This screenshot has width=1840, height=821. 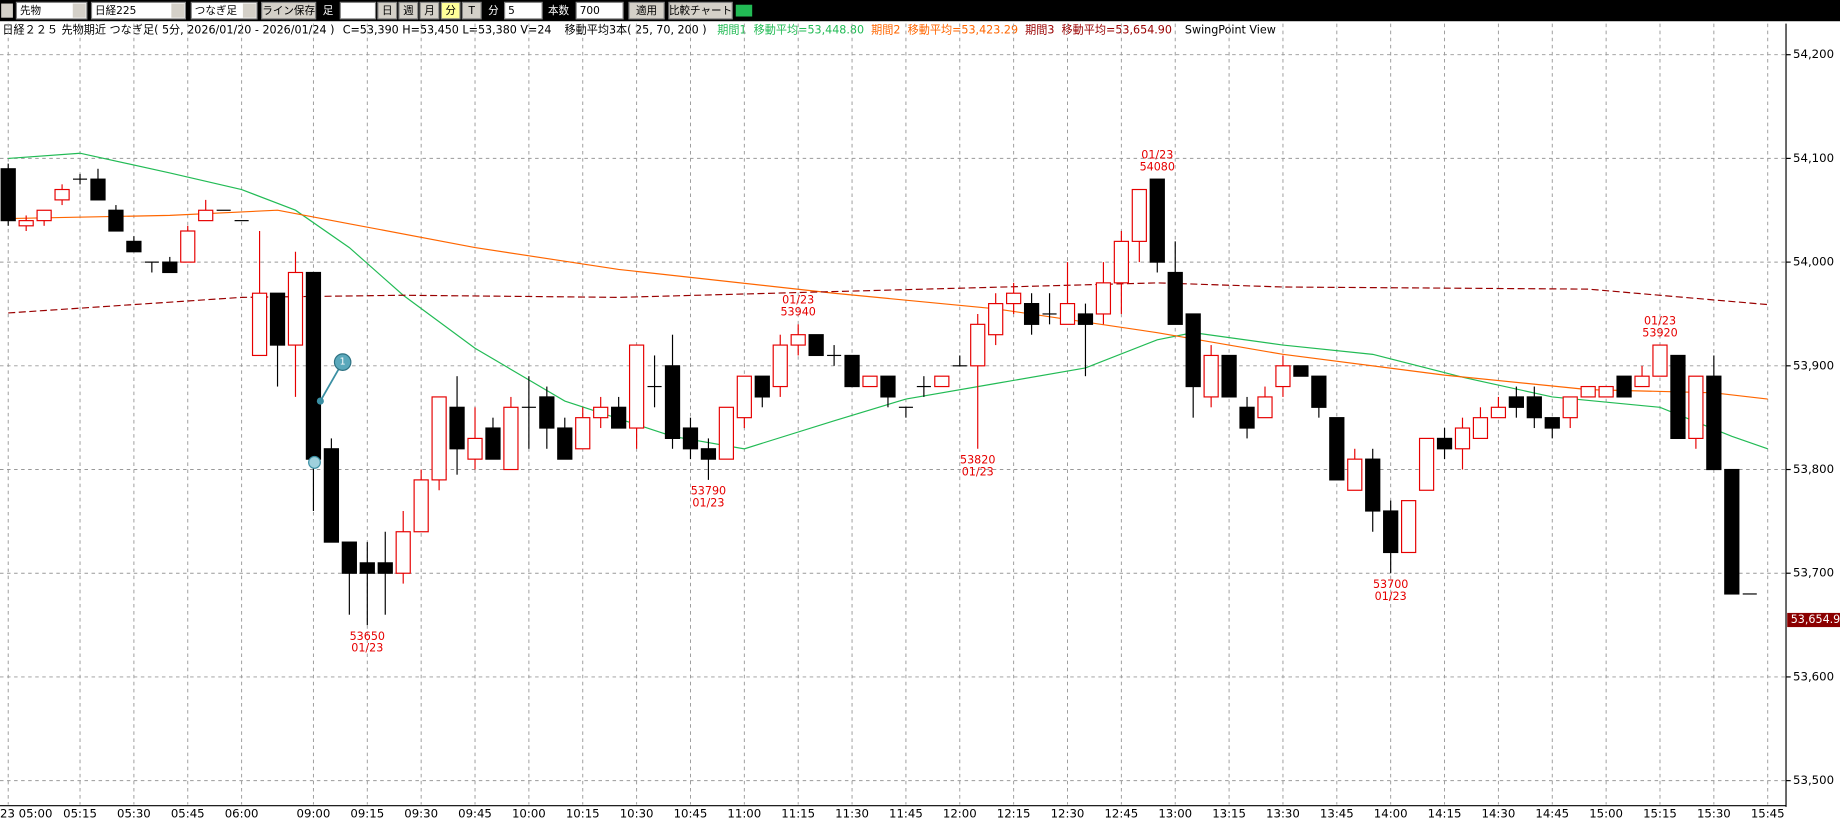 I want to click on toolbar-control-text: 分, so click(x=450, y=11).